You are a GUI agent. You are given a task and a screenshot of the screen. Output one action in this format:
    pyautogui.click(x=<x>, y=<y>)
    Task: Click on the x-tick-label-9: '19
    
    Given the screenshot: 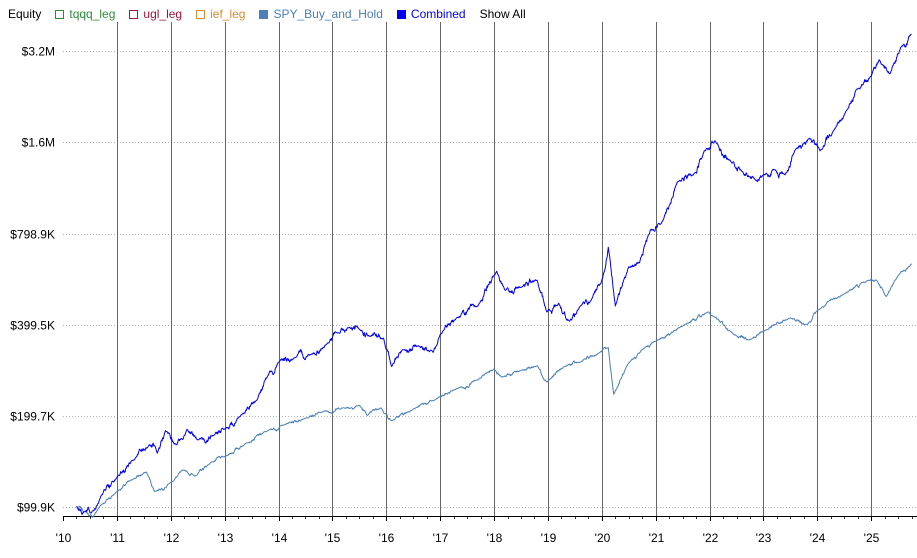 What is the action you would take?
    pyautogui.click(x=549, y=538)
    